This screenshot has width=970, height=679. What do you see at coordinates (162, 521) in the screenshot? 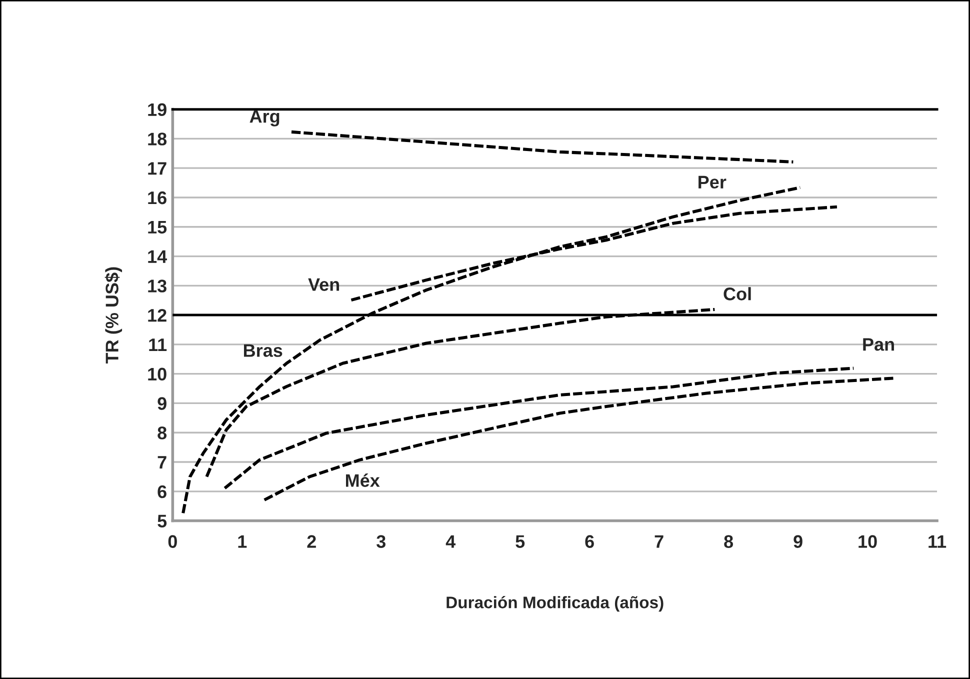
I see `y-tick-label: 5` at bounding box center [162, 521].